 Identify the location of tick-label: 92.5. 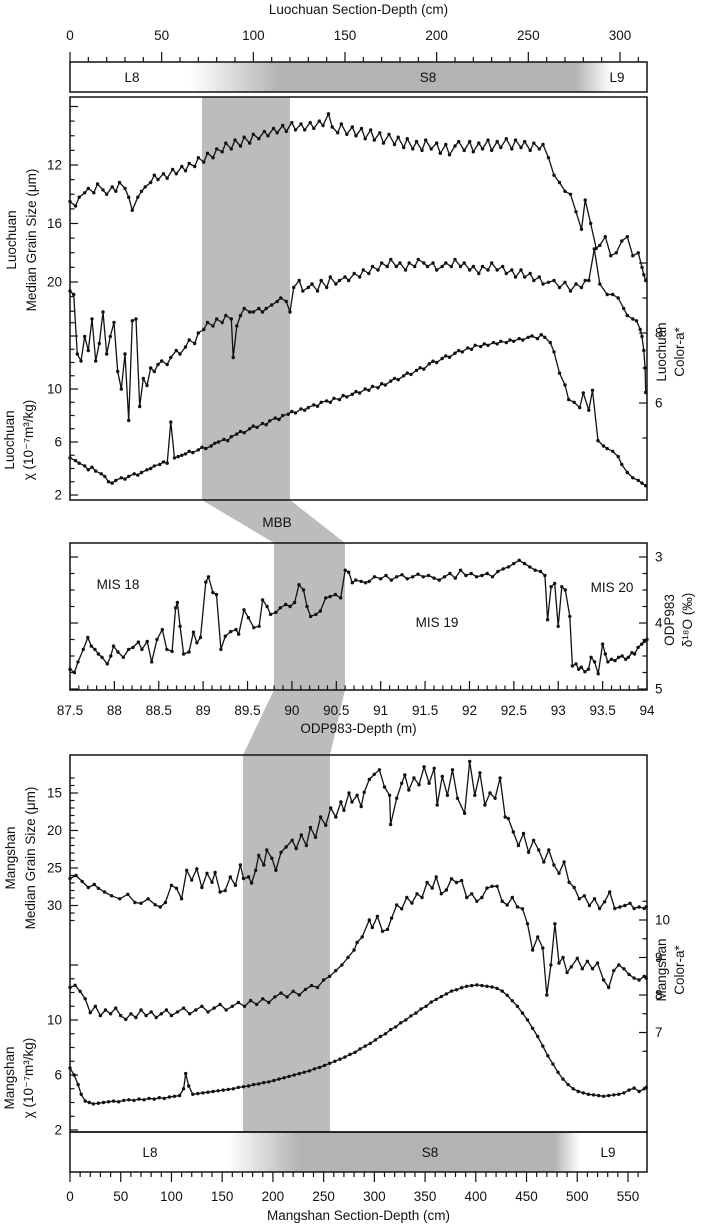
(514, 710).